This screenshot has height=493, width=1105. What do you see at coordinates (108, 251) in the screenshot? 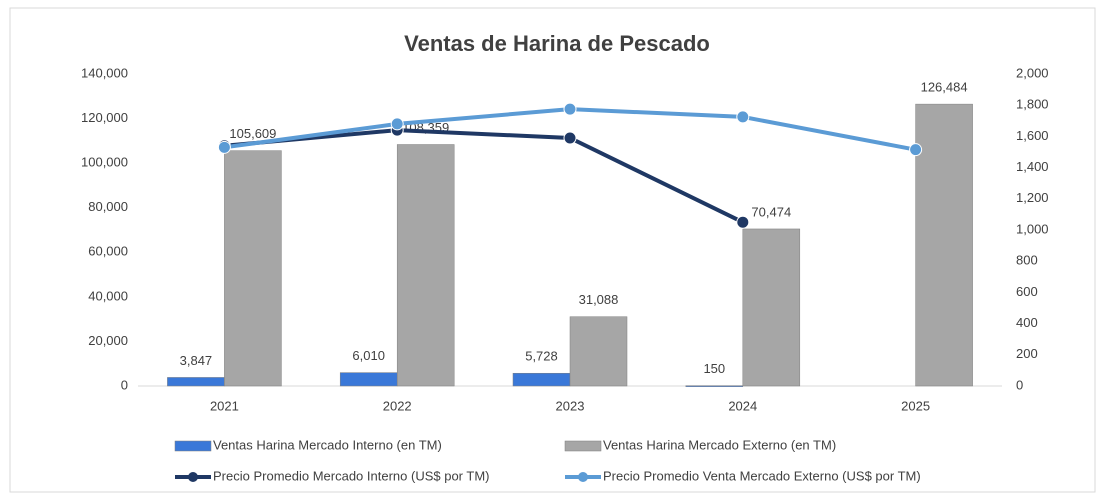
I see `y-tick-label: 60,000` at bounding box center [108, 251].